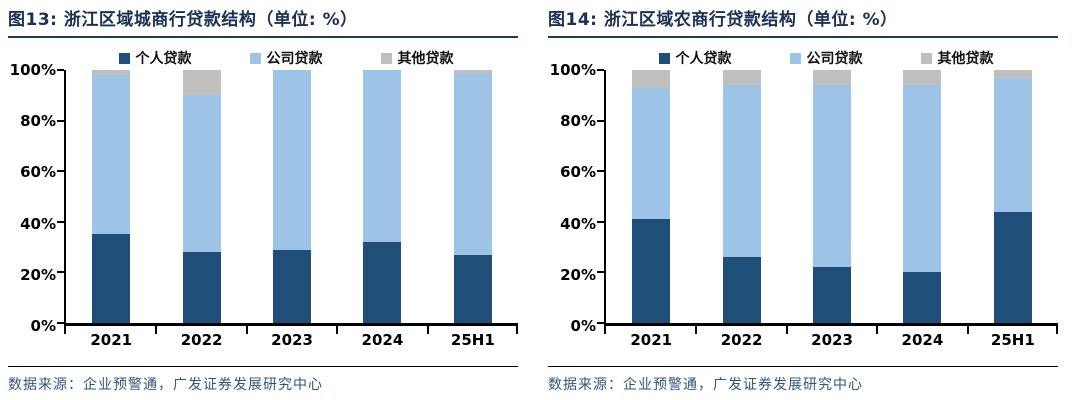  What do you see at coordinates (741, 340) in the screenshot?
I see `x-tick-label-2022: 2022` at bounding box center [741, 340].